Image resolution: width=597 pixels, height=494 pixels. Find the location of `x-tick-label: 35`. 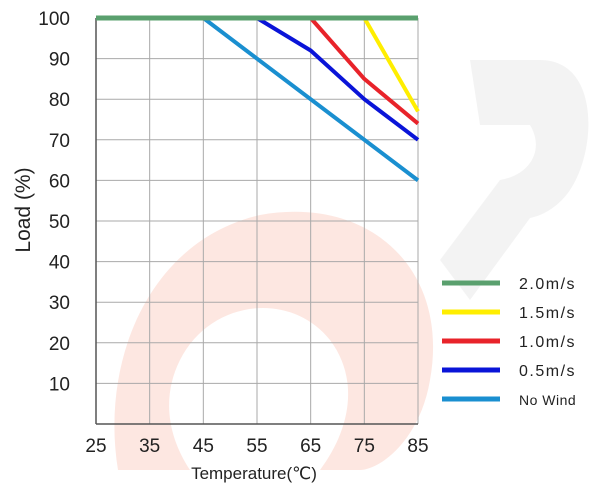

x-tick-label: 35 is located at coordinates (149, 446).